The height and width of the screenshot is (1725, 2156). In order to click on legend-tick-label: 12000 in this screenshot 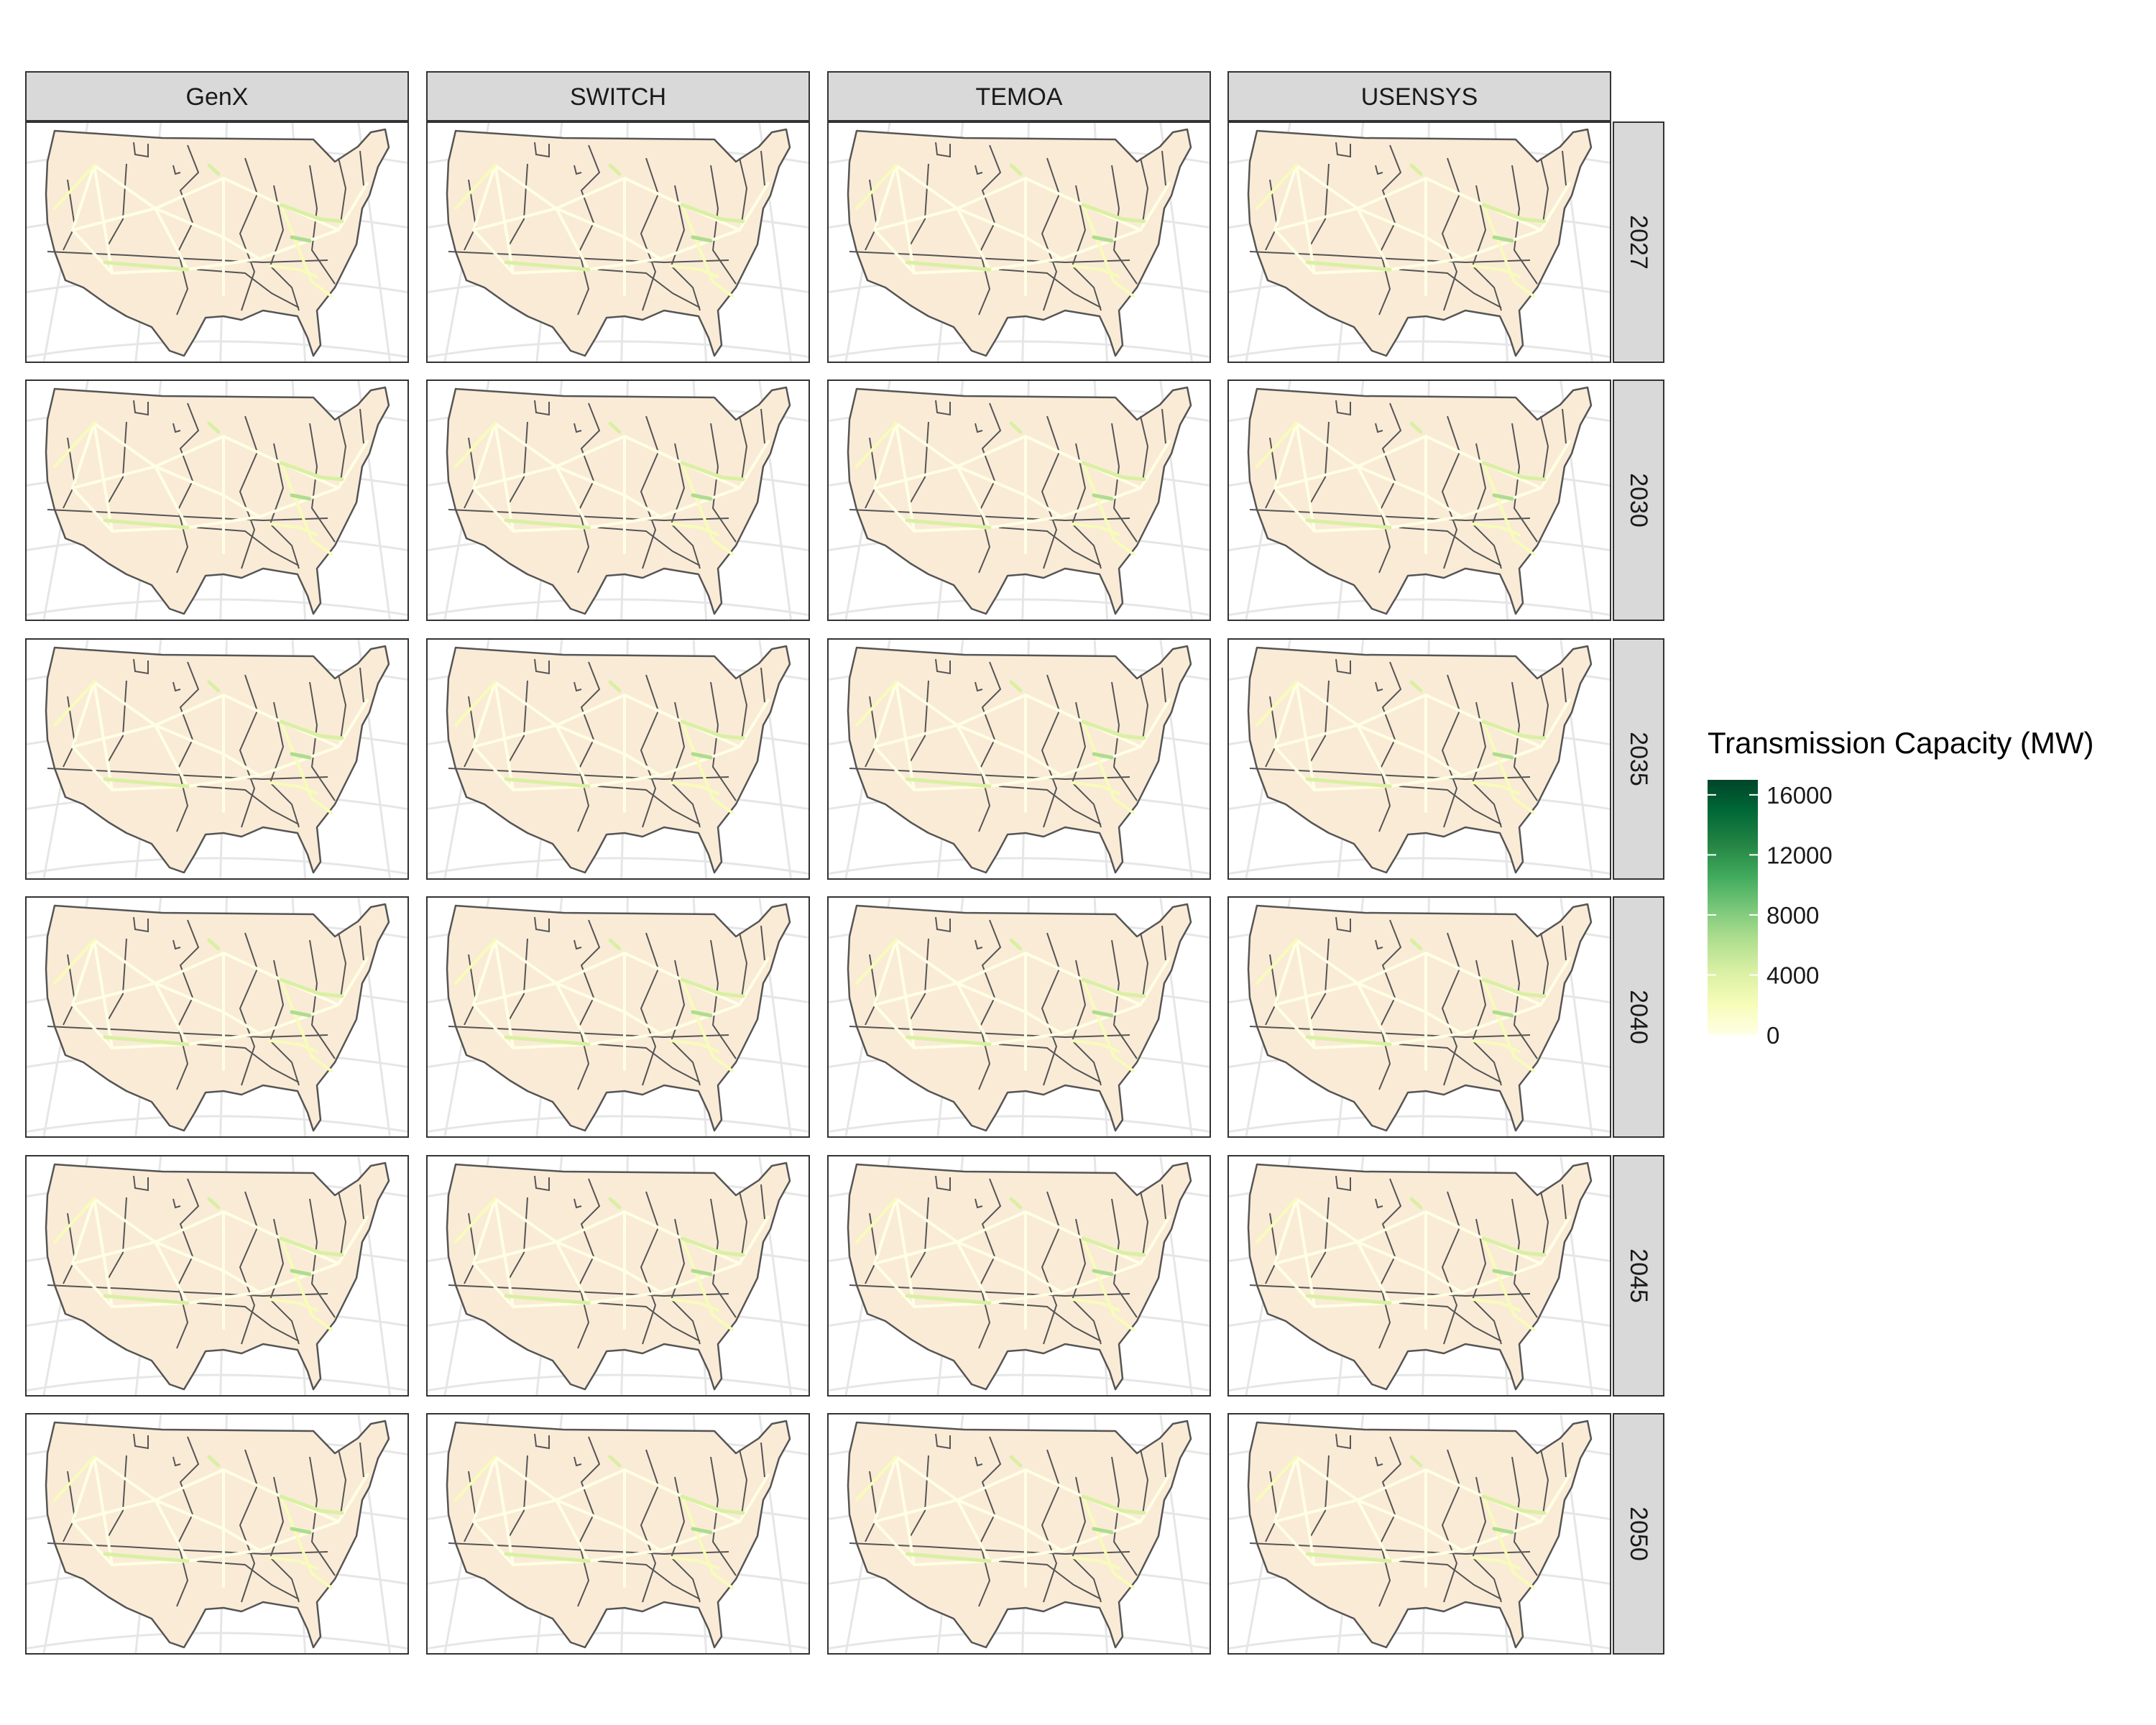, I will do `click(1799, 855)`.